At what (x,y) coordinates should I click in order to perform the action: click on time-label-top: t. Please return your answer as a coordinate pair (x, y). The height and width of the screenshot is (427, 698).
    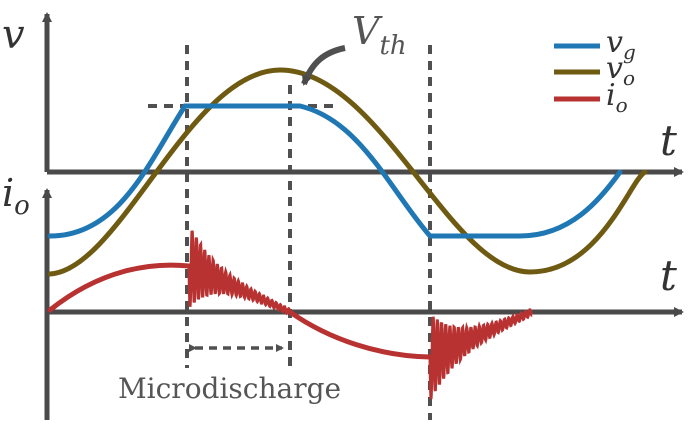
    Looking at the image, I should click on (668, 140).